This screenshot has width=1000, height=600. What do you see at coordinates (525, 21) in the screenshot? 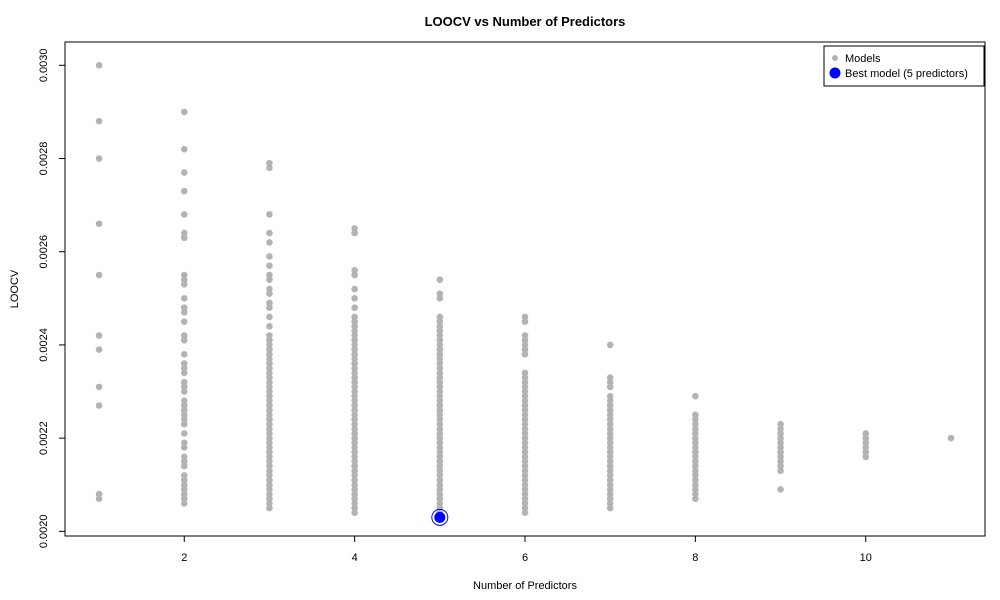
I see `chart-title: LOOCV vs Number of Predictors` at bounding box center [525, 21].